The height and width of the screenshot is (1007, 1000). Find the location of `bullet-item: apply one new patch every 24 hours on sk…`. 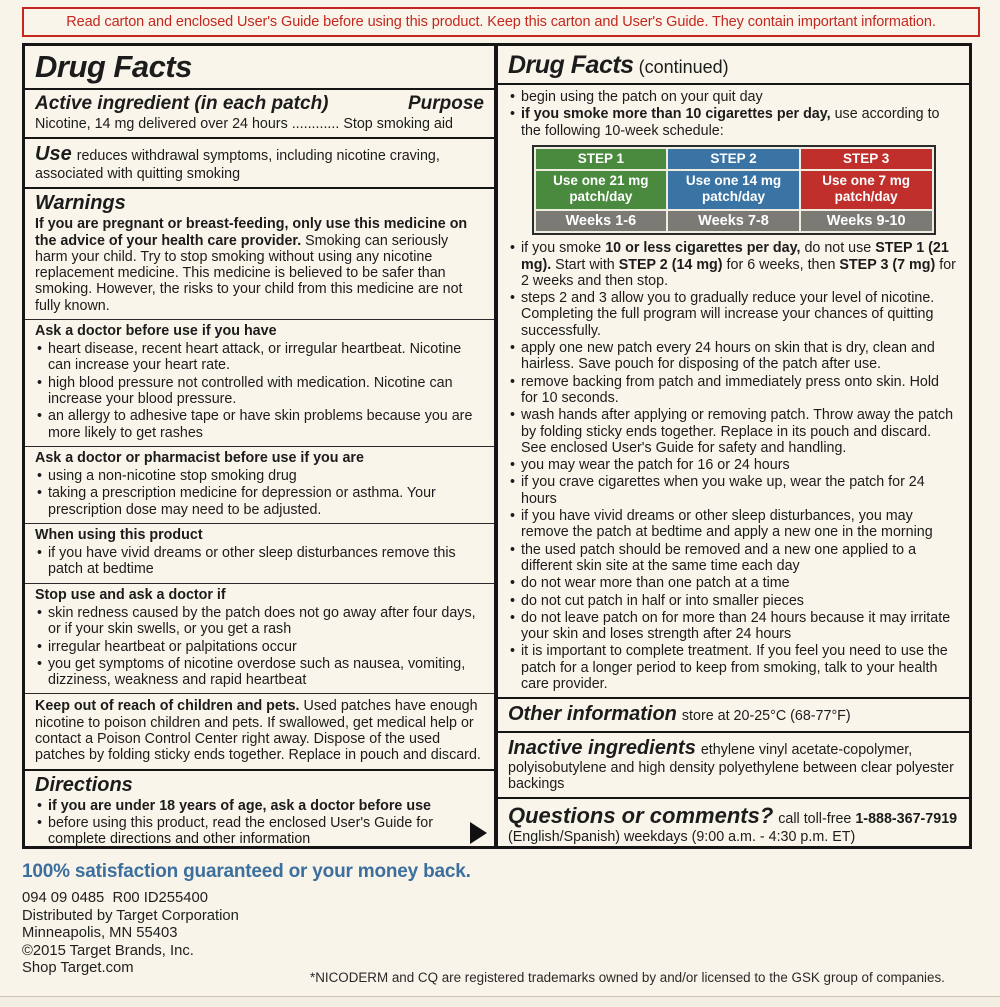

bullet-item: apply one new patch every 24 hours on sk… is located at coordinates (733, 356).